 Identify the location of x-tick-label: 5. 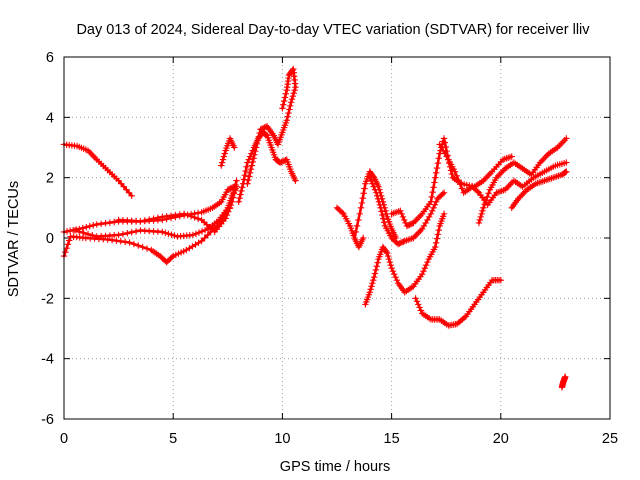
(173, 439).